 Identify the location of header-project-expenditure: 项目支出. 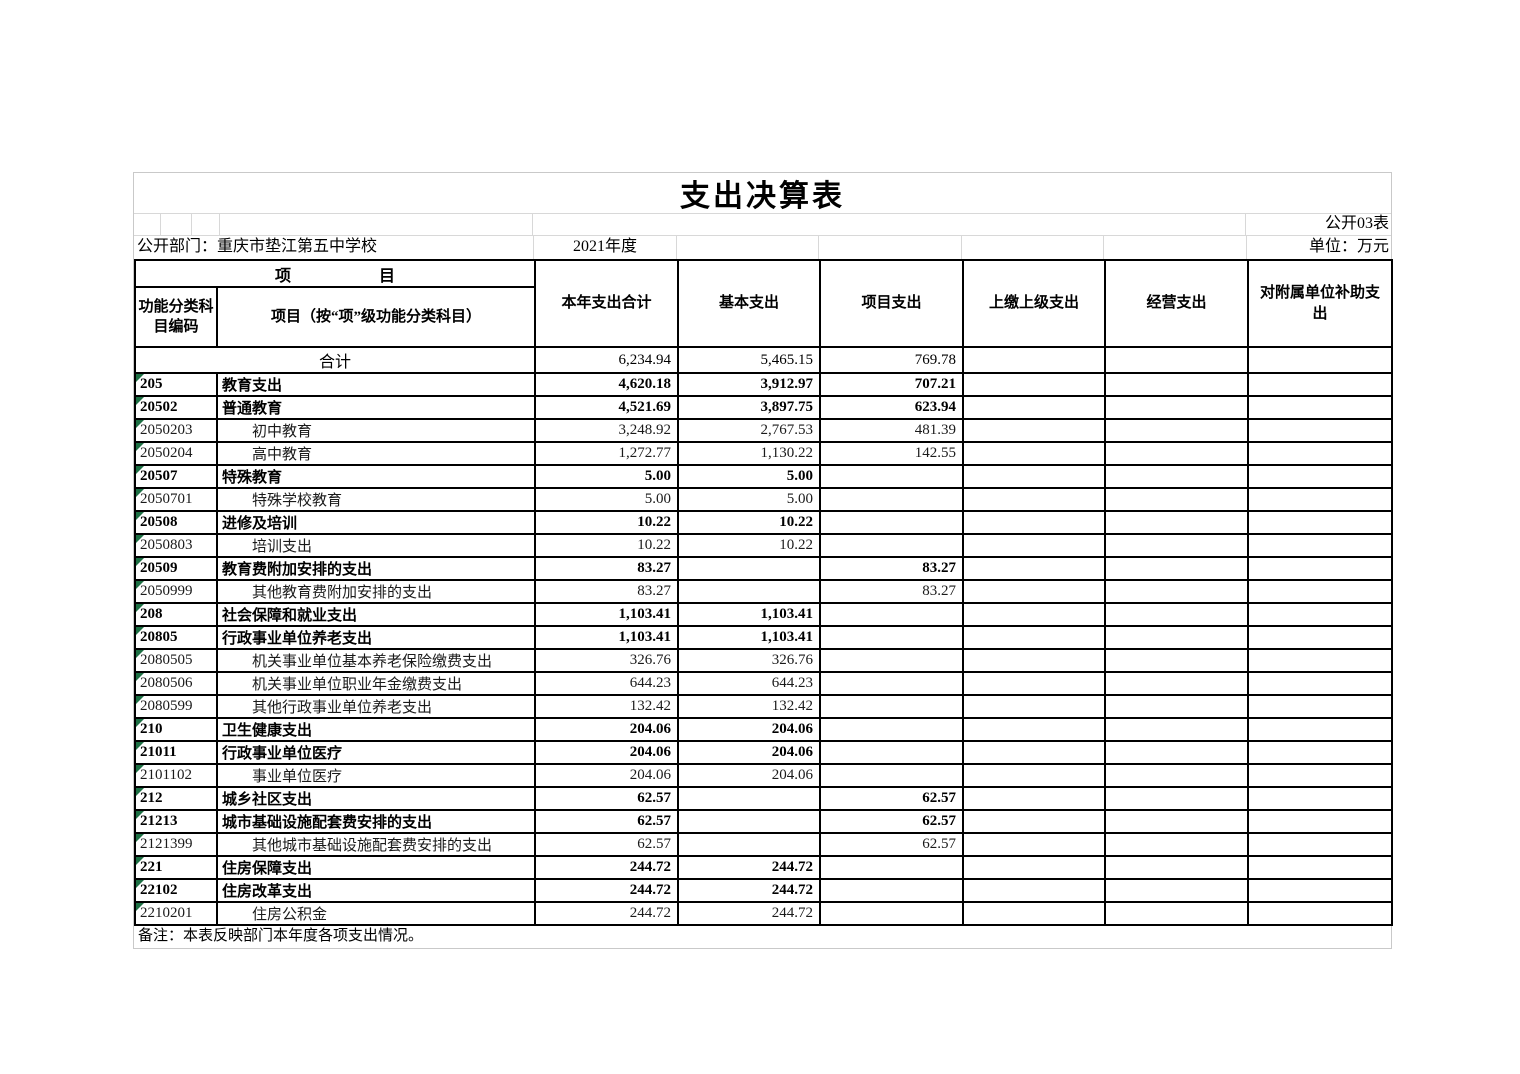
(891, 303).